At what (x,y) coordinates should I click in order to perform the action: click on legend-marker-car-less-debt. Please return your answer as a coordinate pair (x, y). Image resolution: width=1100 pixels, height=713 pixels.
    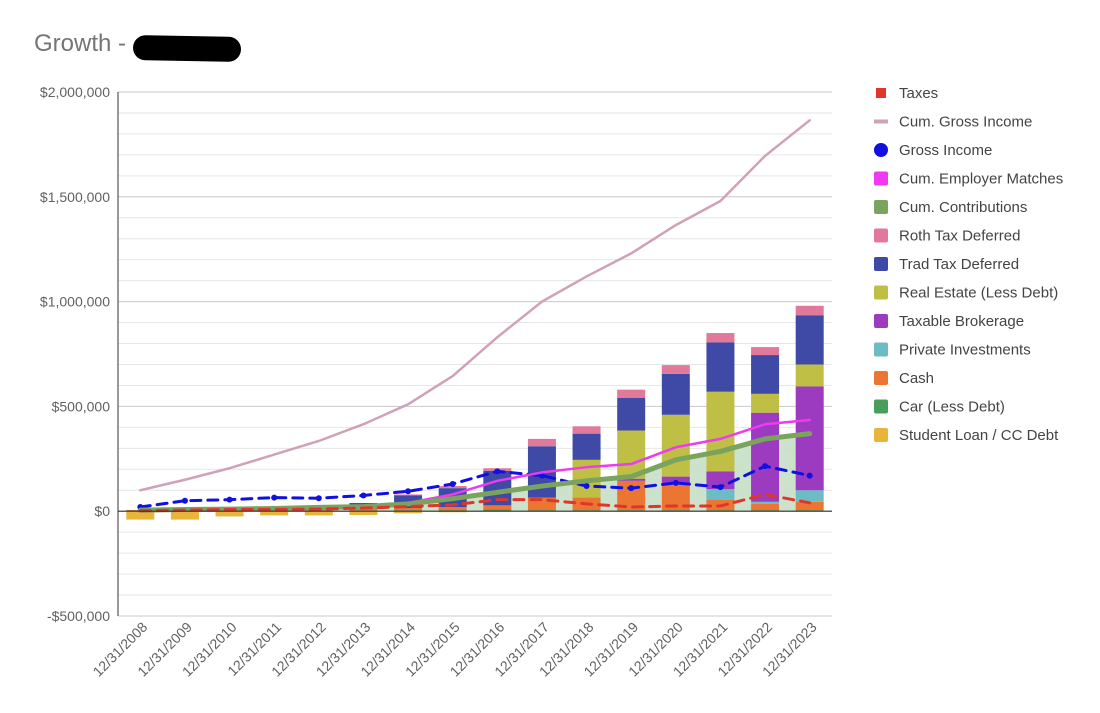
    Looking at the image, I should click on (881, 406).